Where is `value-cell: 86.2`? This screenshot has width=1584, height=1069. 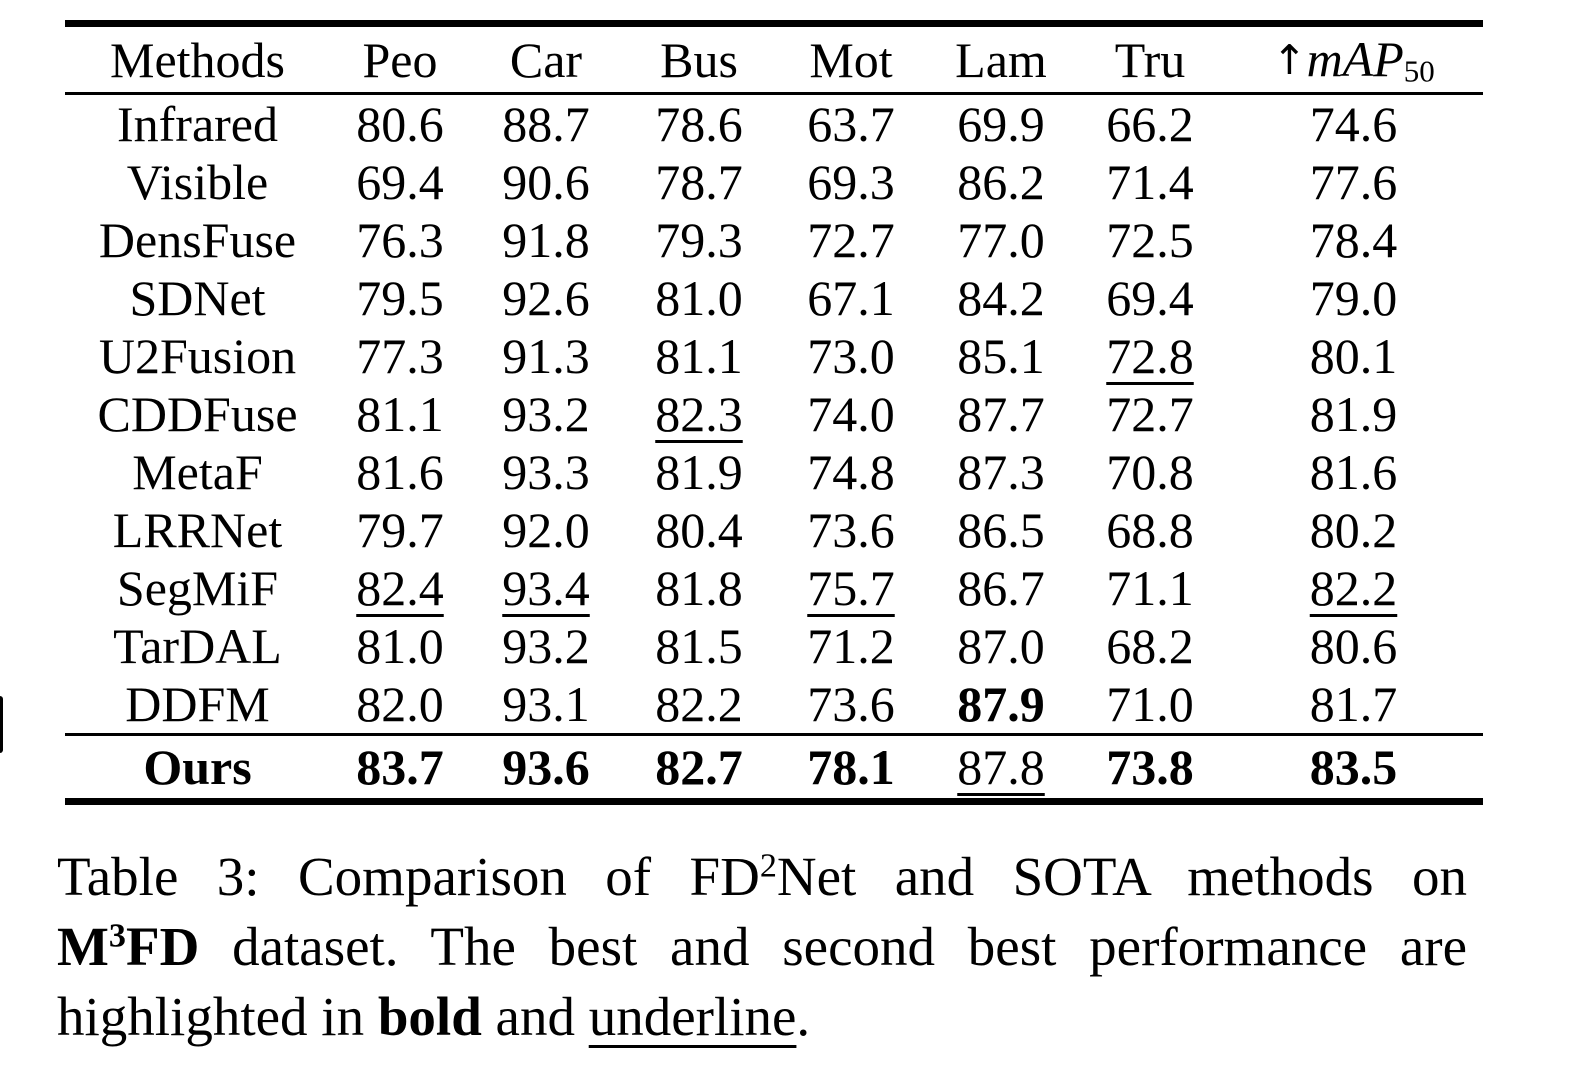 value-cell: 86.2 is located at coordinates (1001, 182).